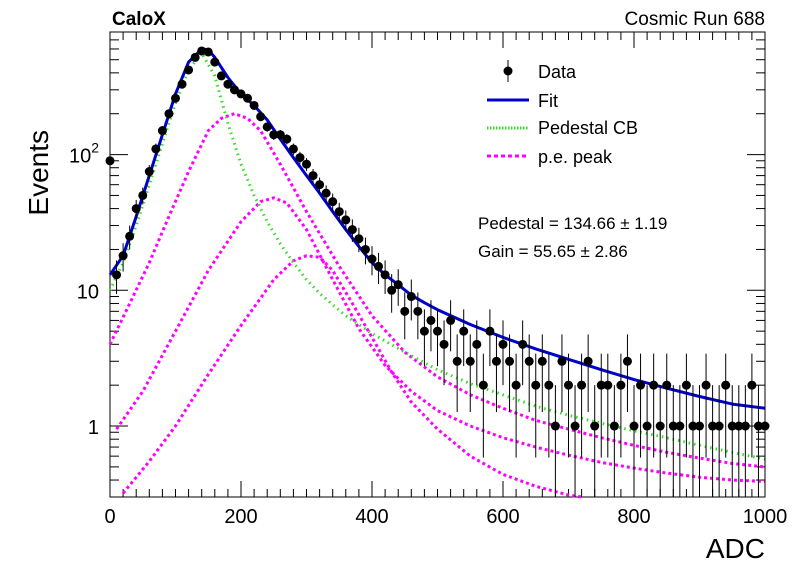 The width and height of the screenshot is (796, 577). I want to click on y-tick-label: 102, so click(84, 154).